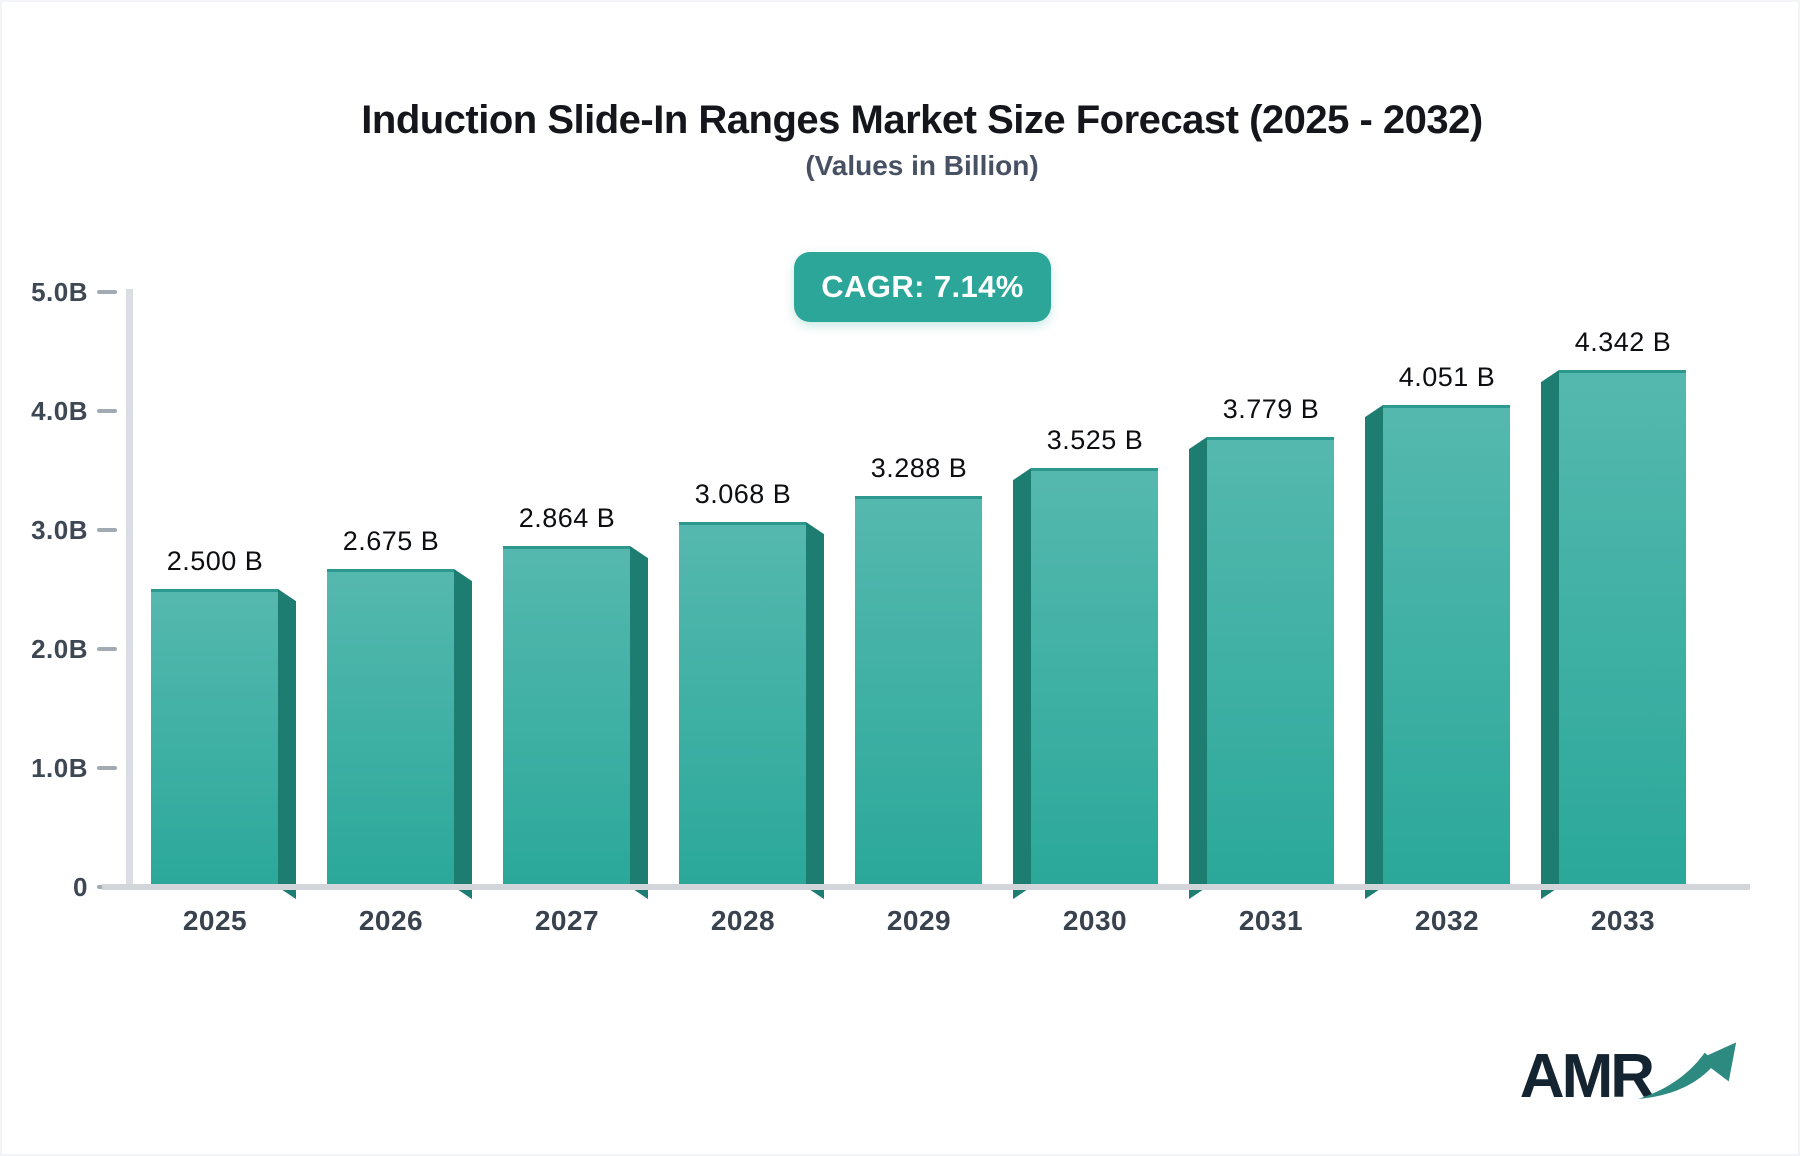 The height and width of the screenshot is (1156, 1800). What do you see at coordinates (59, 530) in the screenshot?
I see `y-tick-label: 3.0B` at bounding box center [59, 530].